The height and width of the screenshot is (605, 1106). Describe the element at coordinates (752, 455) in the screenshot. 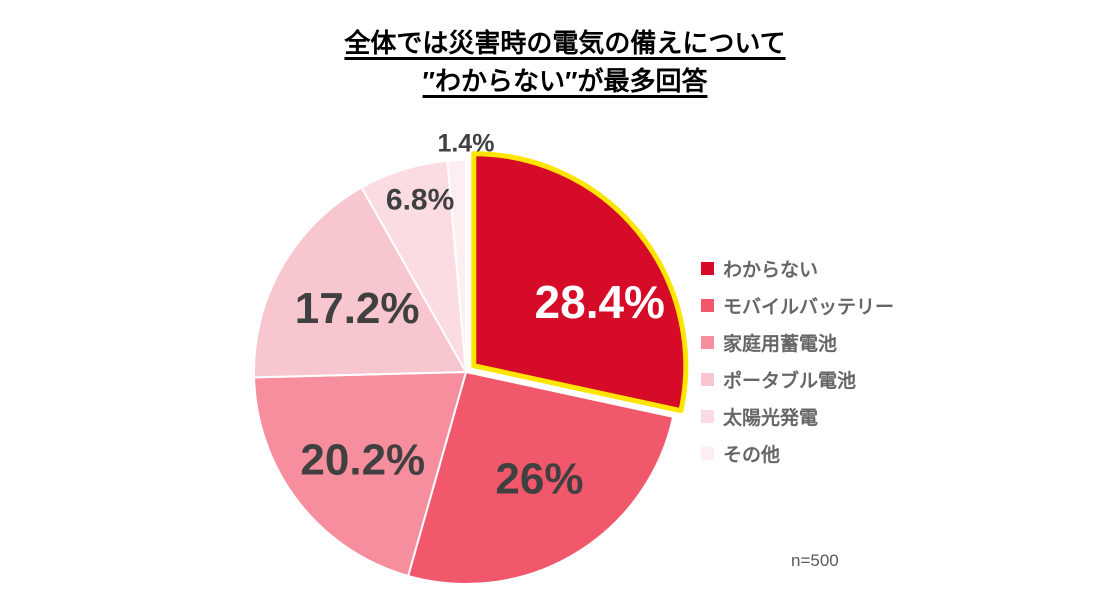

I see `legend-label: その他` at that location.